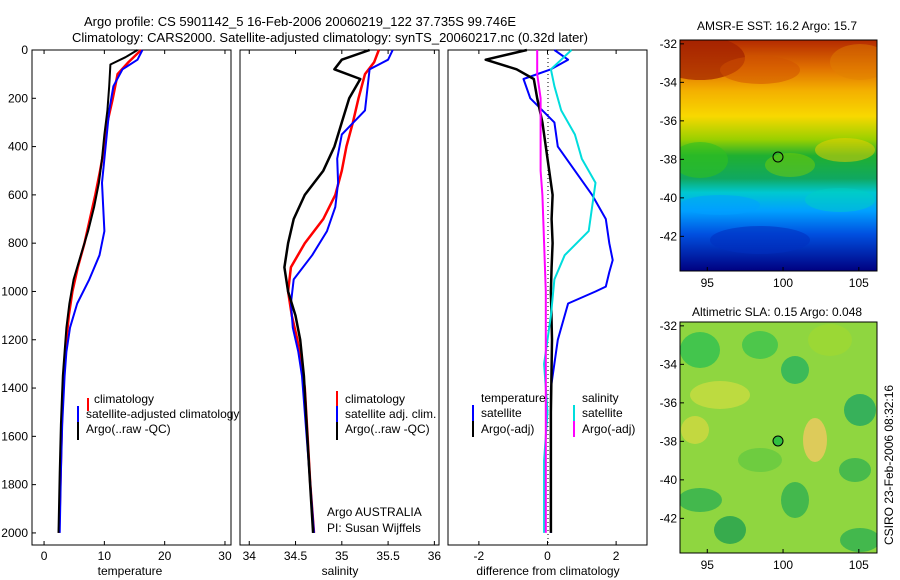  What do you see at coordinates (374, 512) in the screenshot?
I see `institution-annotation: Argo AUSTRALIA` at bounding box center [374, 512].